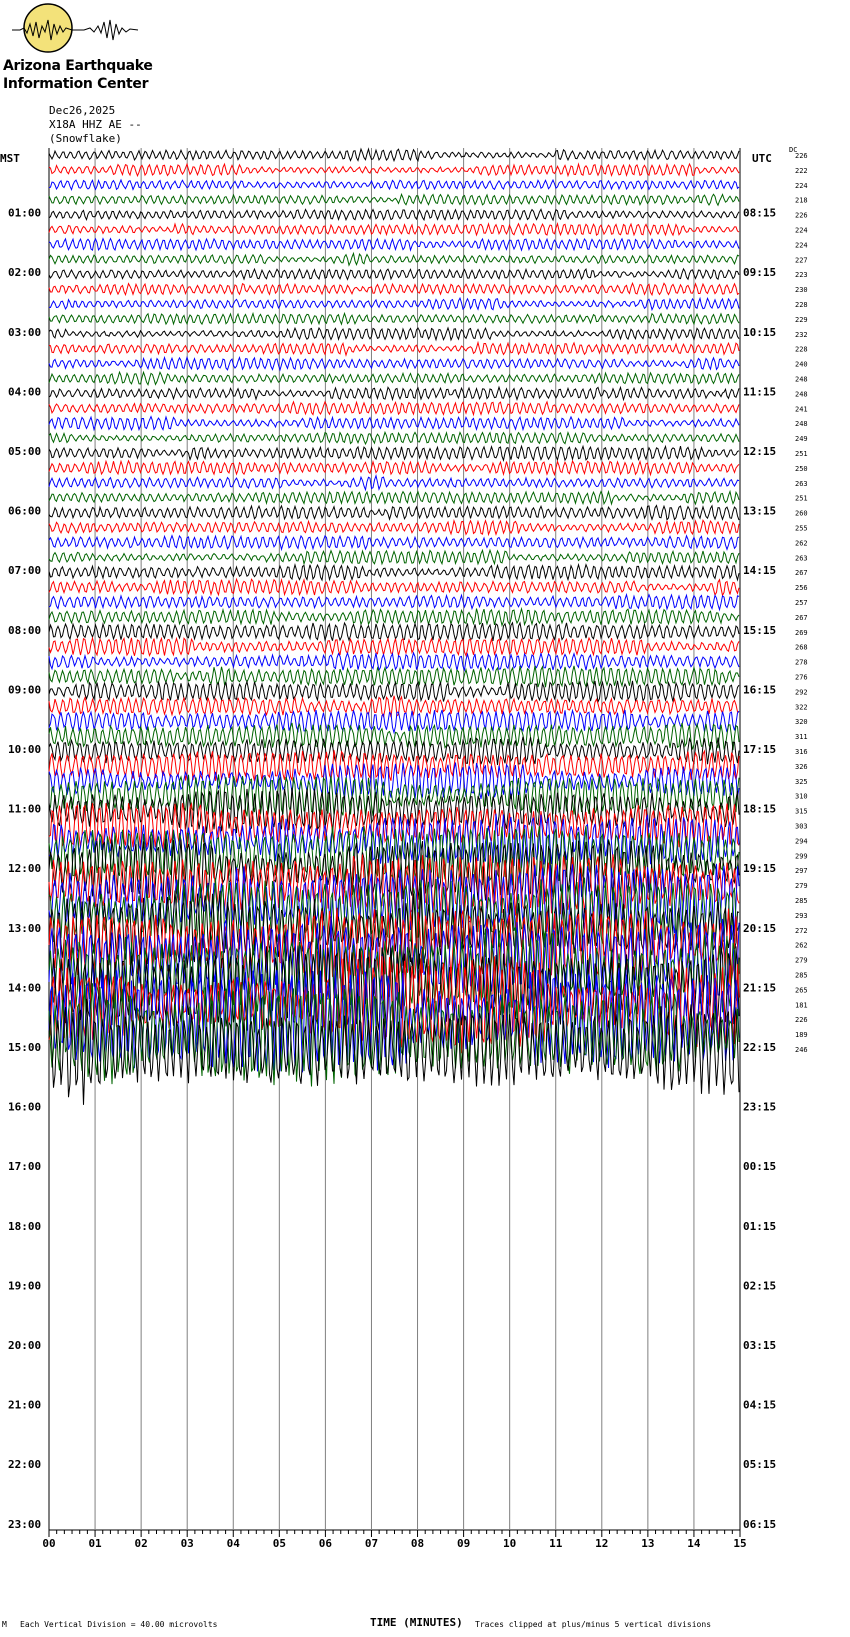 The height and width of the screenshot is (1637, 850). I want to click on right-hour-label: 10:15, so click(759, 332).